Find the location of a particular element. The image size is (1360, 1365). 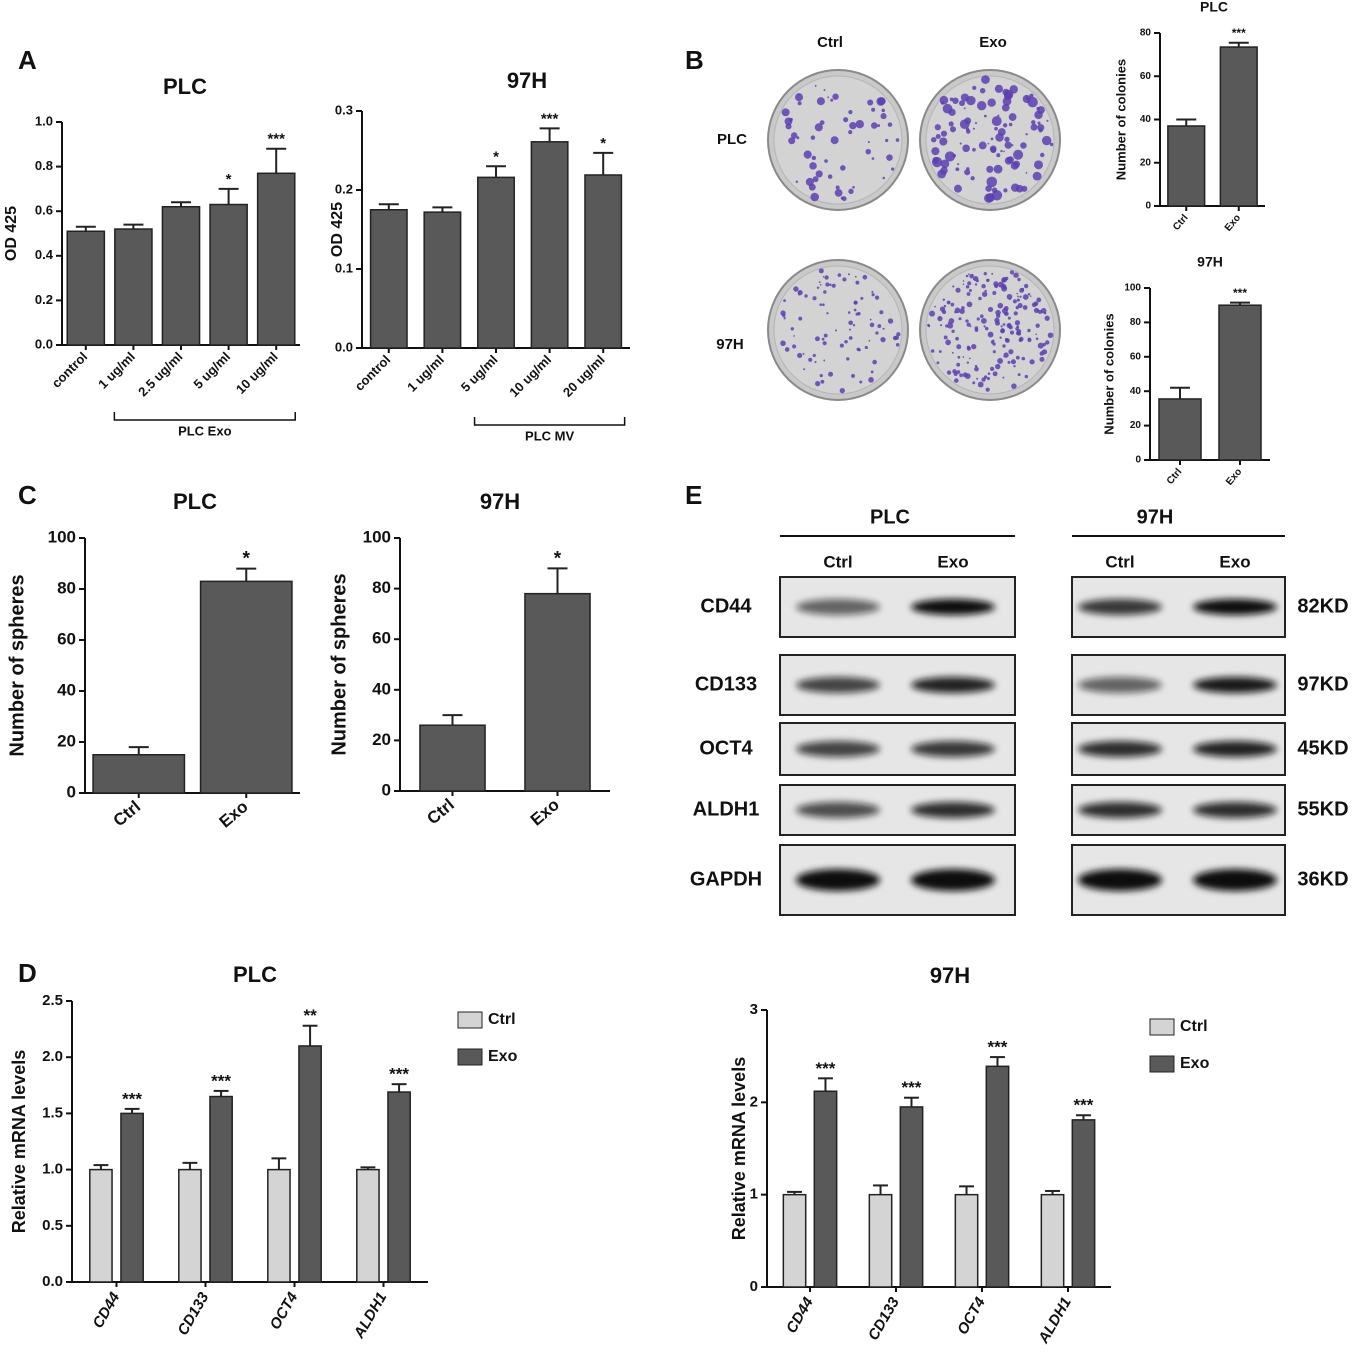

y-tick-label: 20 is located at coordinates (381, 739).